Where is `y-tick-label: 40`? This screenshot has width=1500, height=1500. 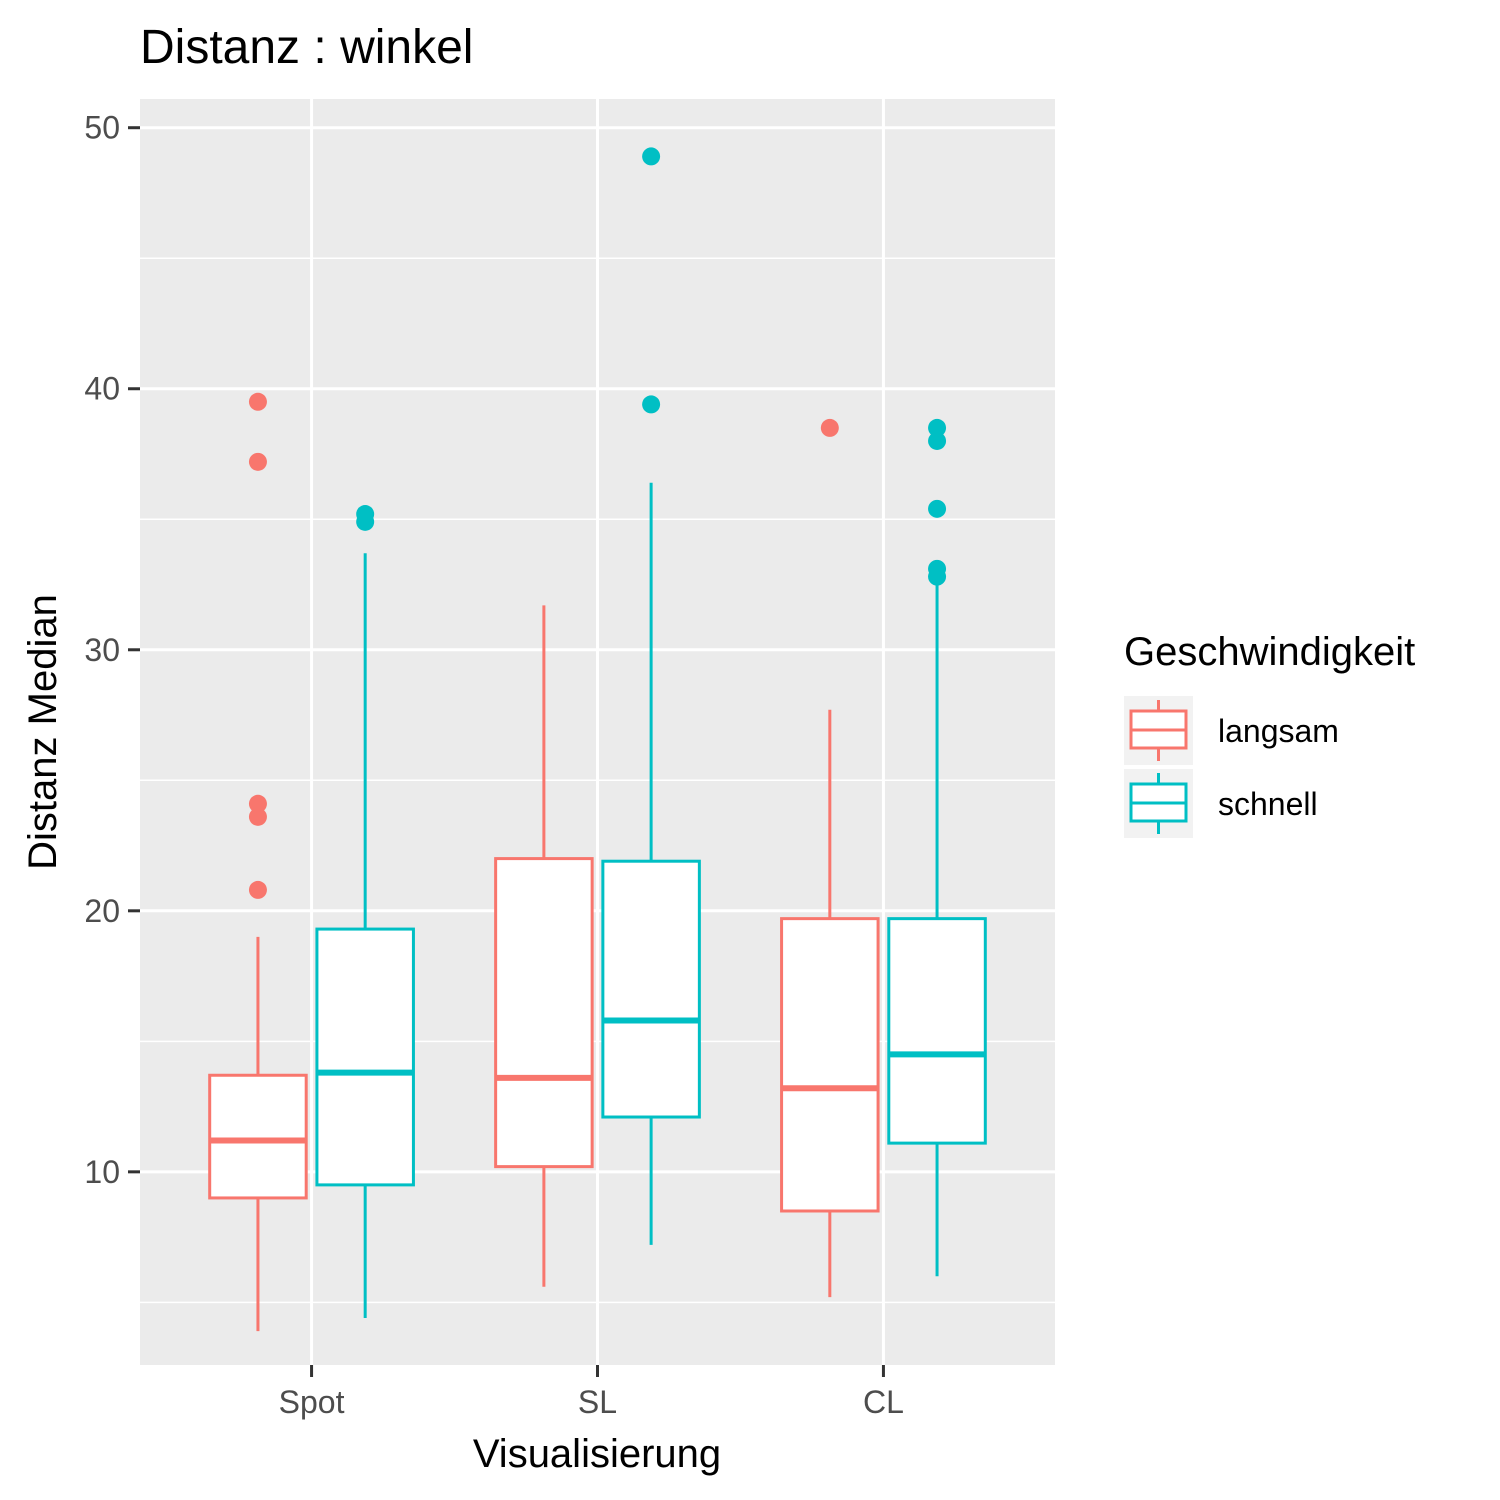 y-tick-label: 40 is located at coordinates (102, 389).